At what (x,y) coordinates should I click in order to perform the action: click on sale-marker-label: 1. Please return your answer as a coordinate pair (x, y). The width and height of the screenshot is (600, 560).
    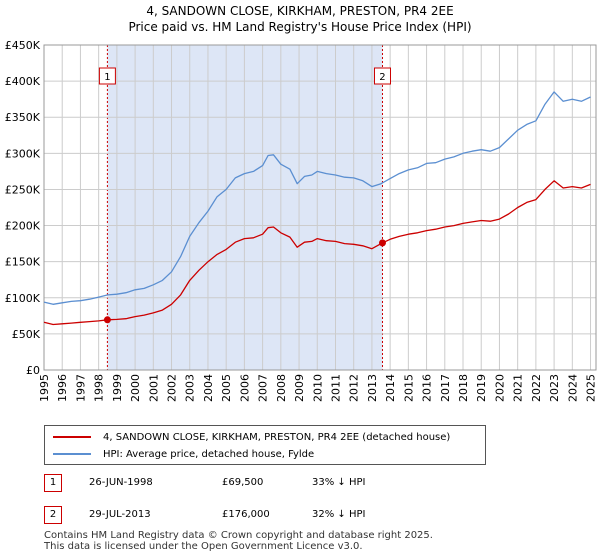
    Looking at the image, I should click on (107, 77).